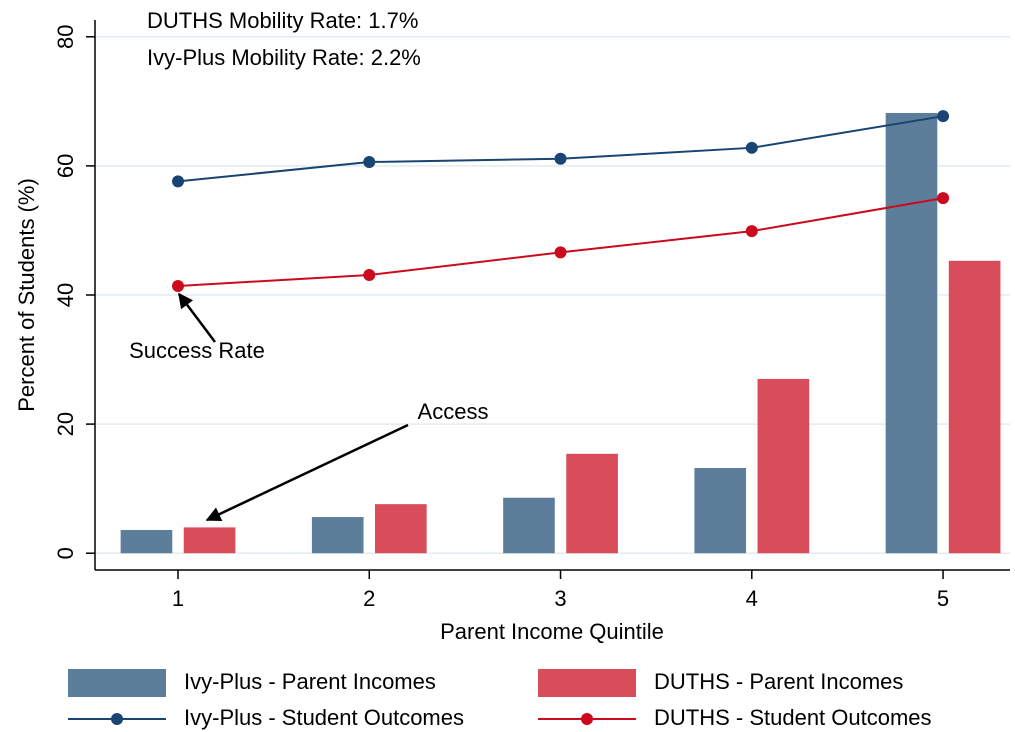  What do you see at coordinates (65, 166) in the screenshot?
I see `y-tick-label: 60` at bounding box center [65, 166].